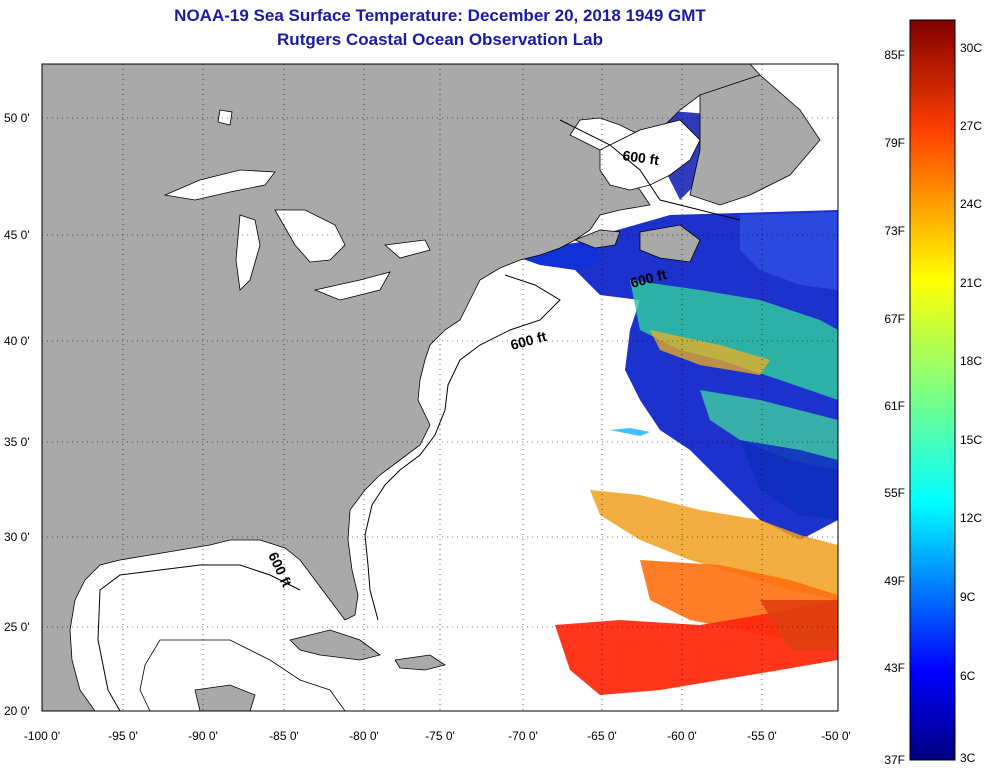  I want to click on lat-tick: 25 0', so click(17, 627).